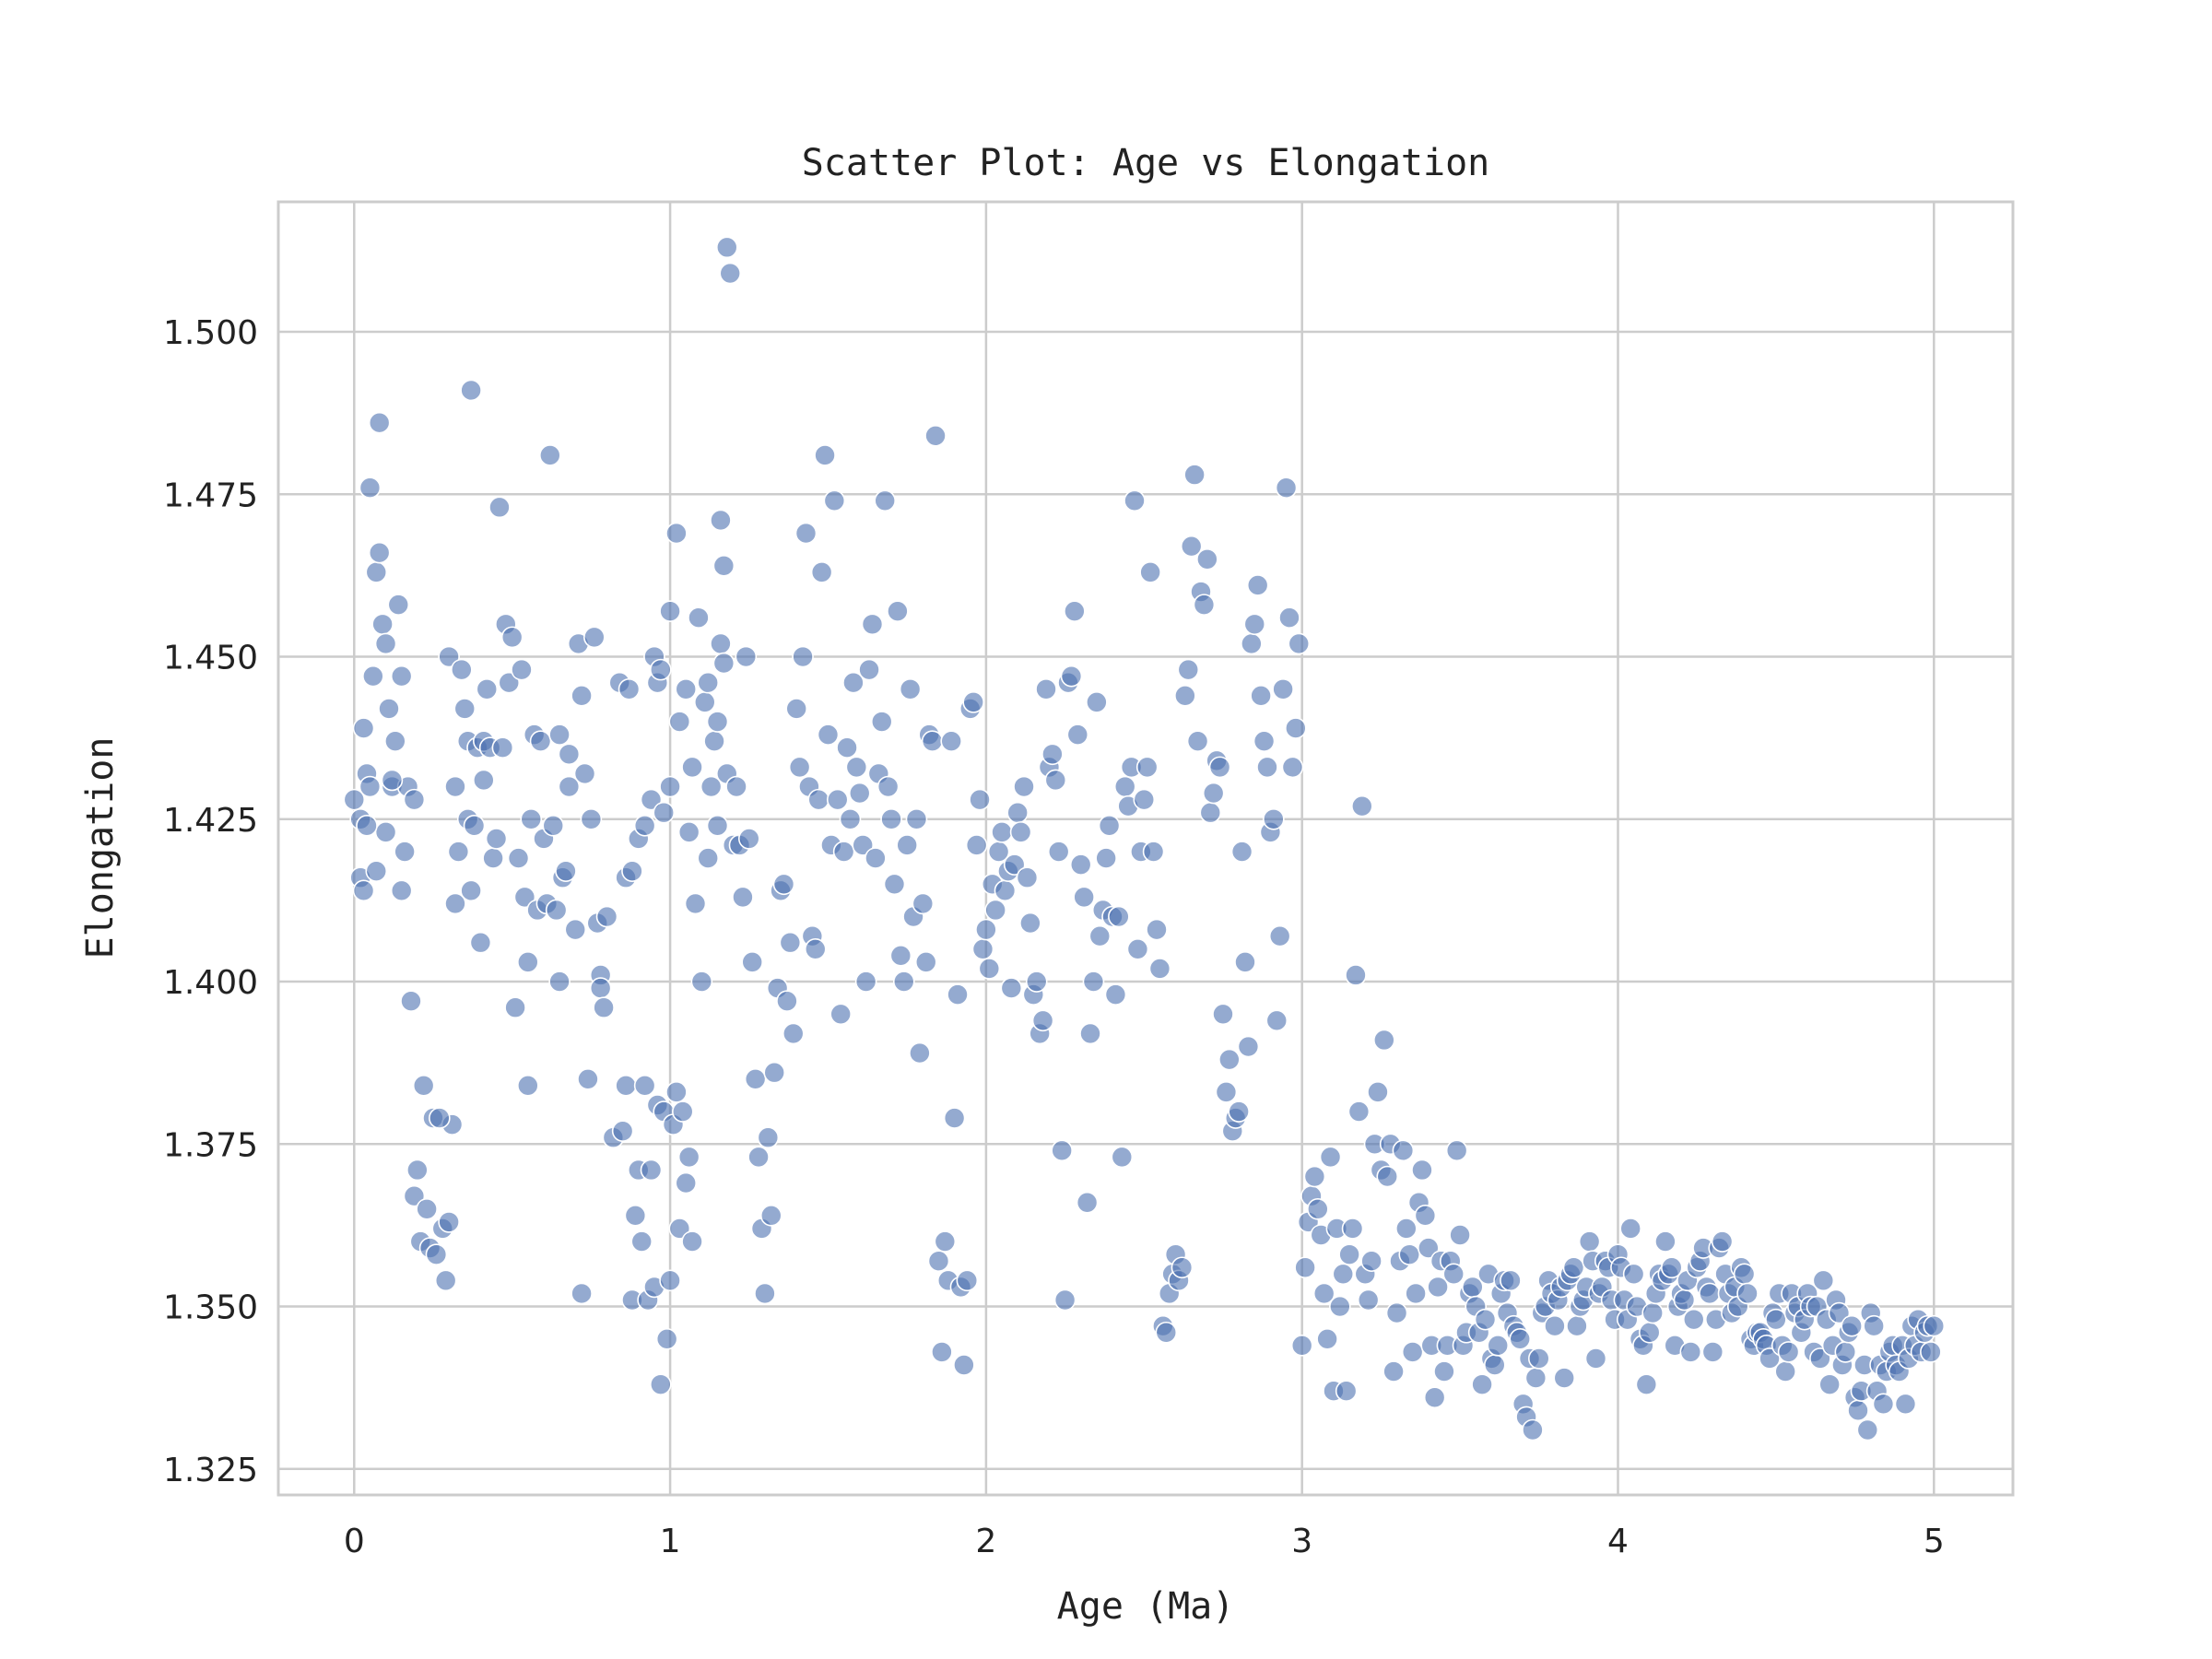  I want to click on y-tick-label: 1.475, so click(210, 495).